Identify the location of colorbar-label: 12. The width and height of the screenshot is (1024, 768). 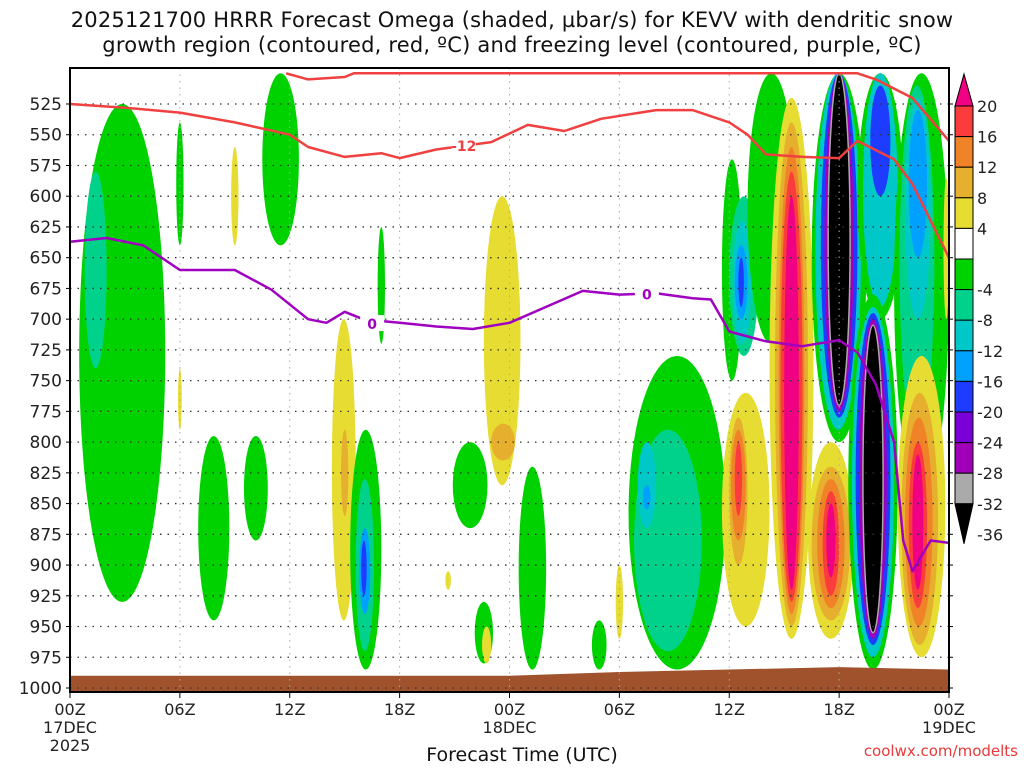
(987, 167).